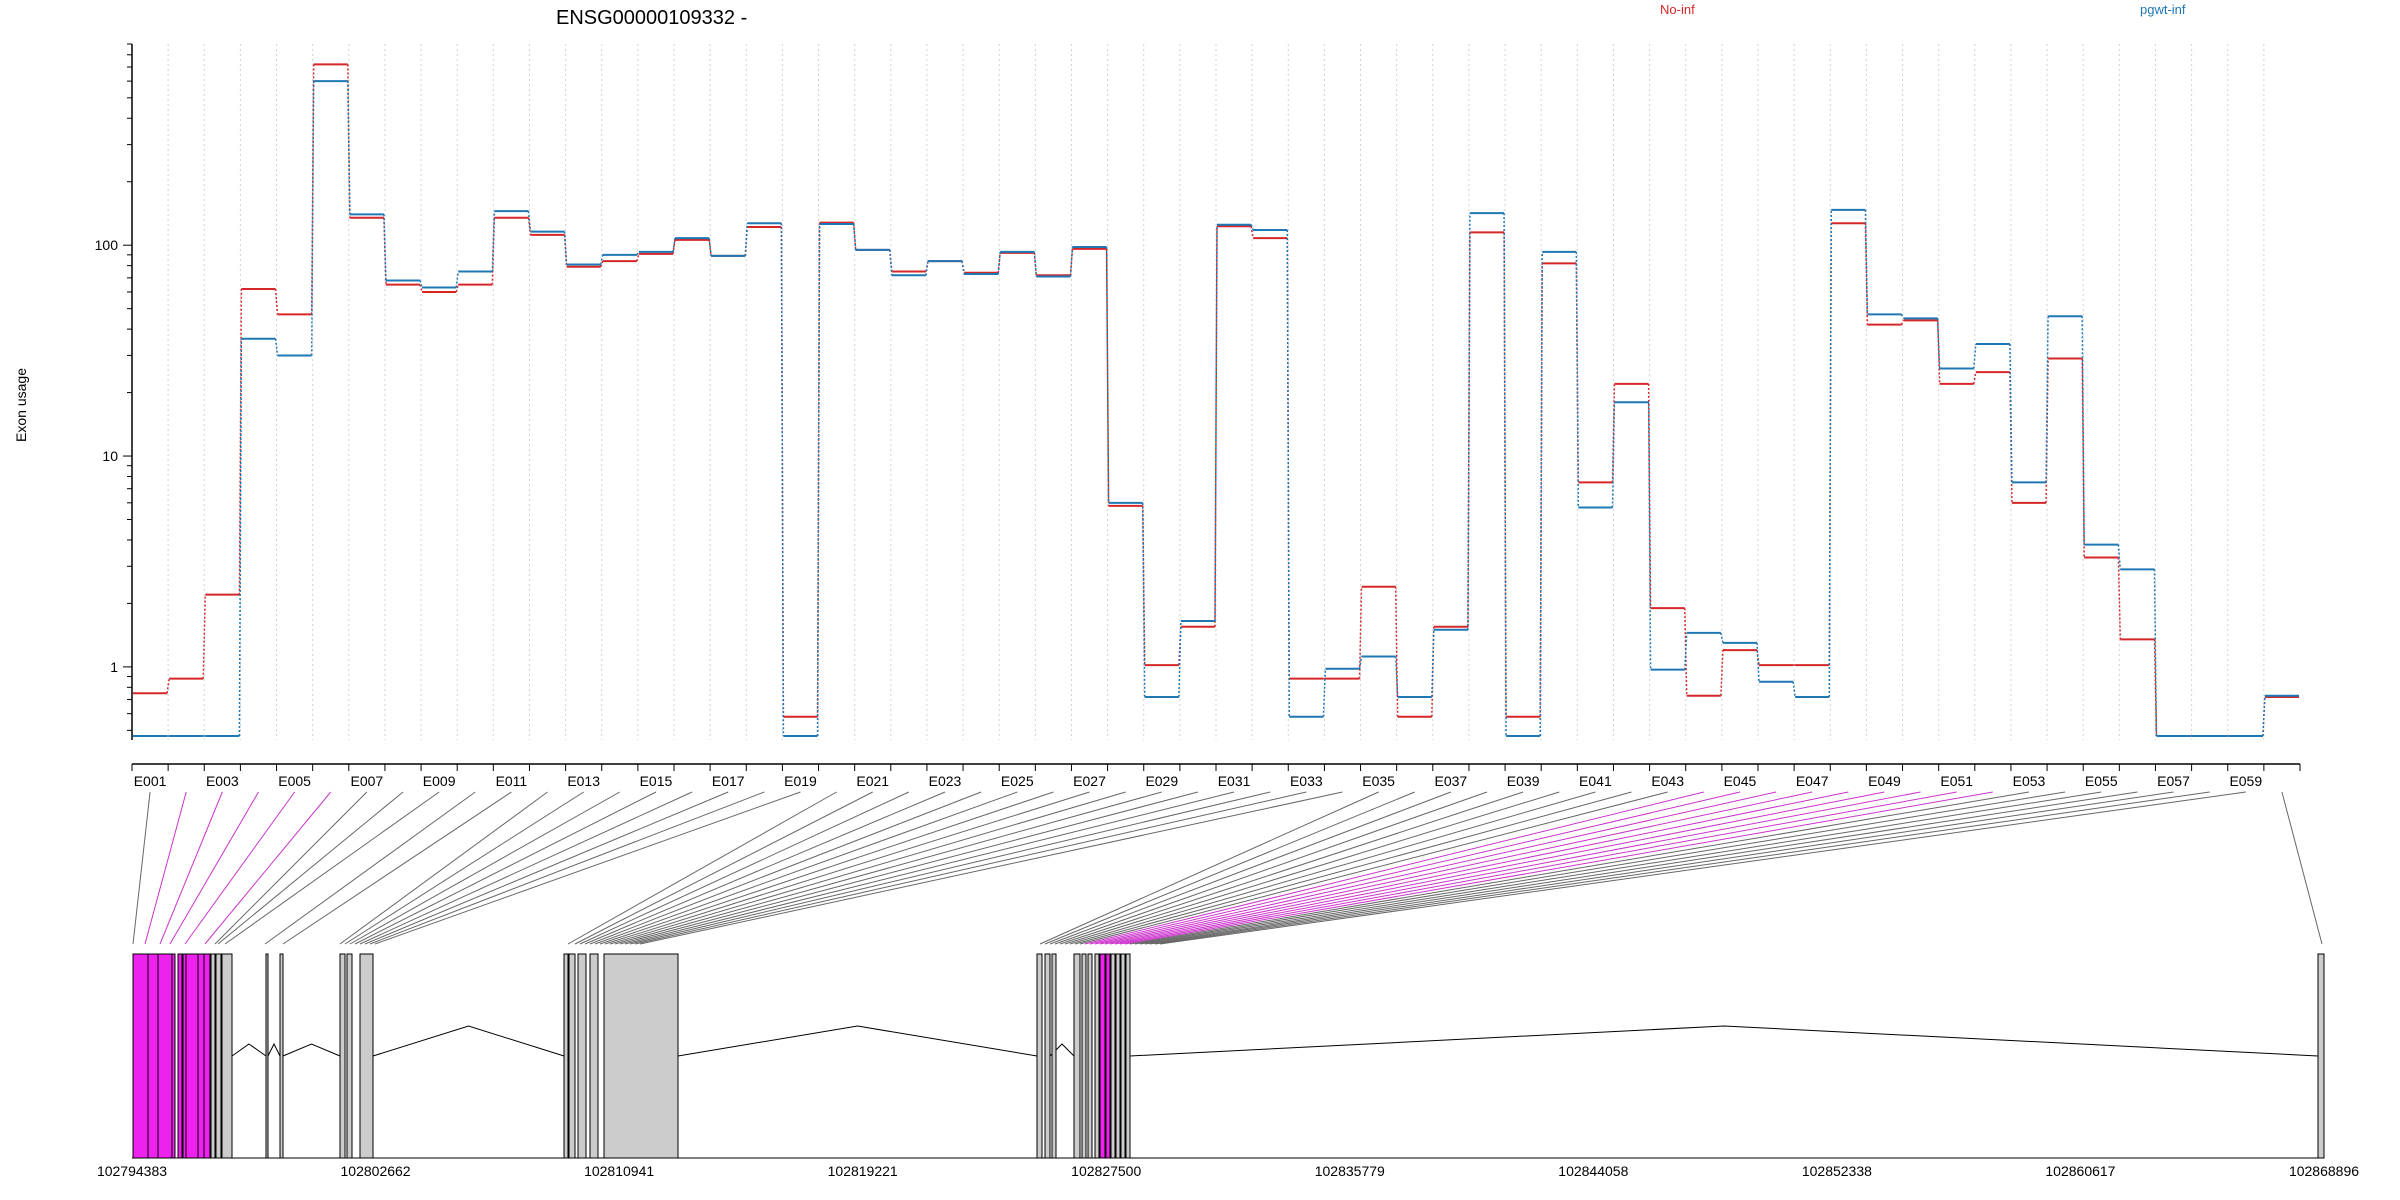  Describe the element at coordinates (1837, 1171) in the screenshot. I see `genomic-tick-label: 102852338` at that location.